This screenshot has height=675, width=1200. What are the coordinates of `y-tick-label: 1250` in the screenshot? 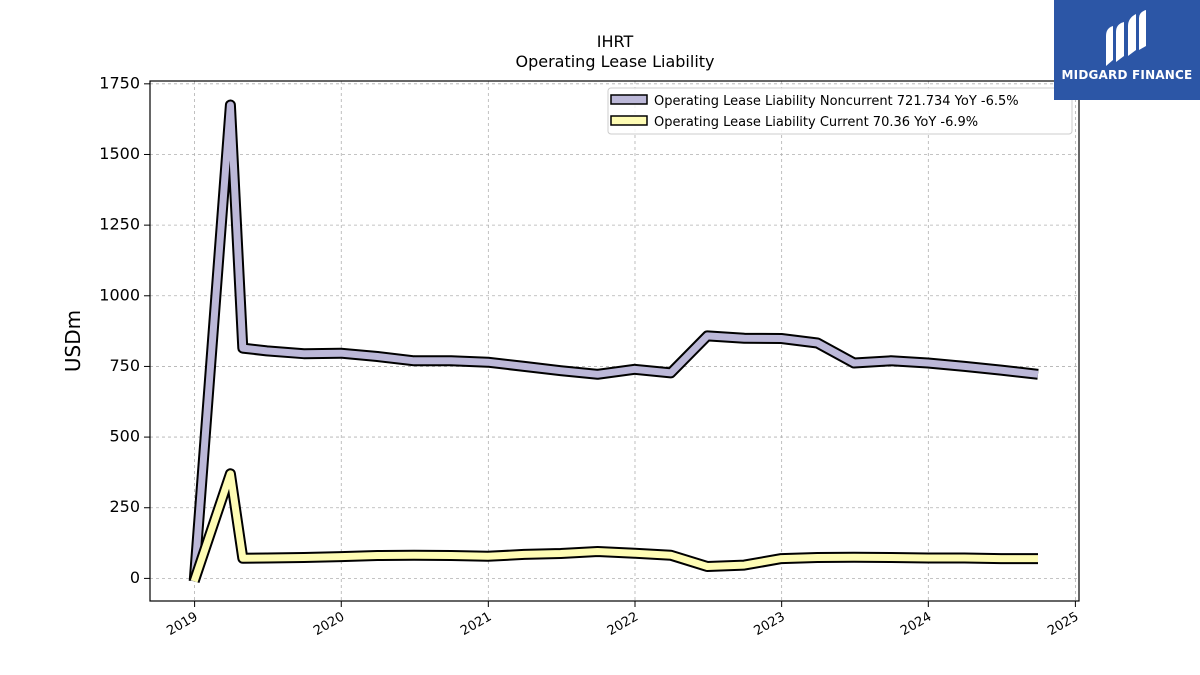 It's located at (119, 224).